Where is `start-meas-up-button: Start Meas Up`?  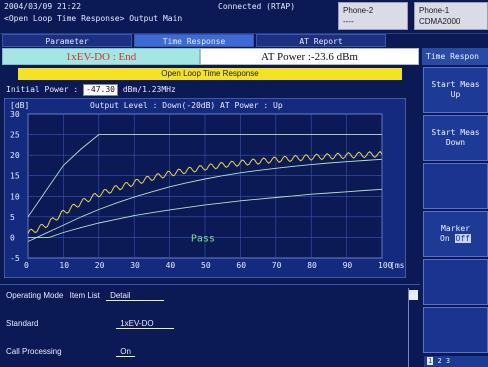 start-meas-up-button: Start Meas Up is located at coordinates (455, 90).